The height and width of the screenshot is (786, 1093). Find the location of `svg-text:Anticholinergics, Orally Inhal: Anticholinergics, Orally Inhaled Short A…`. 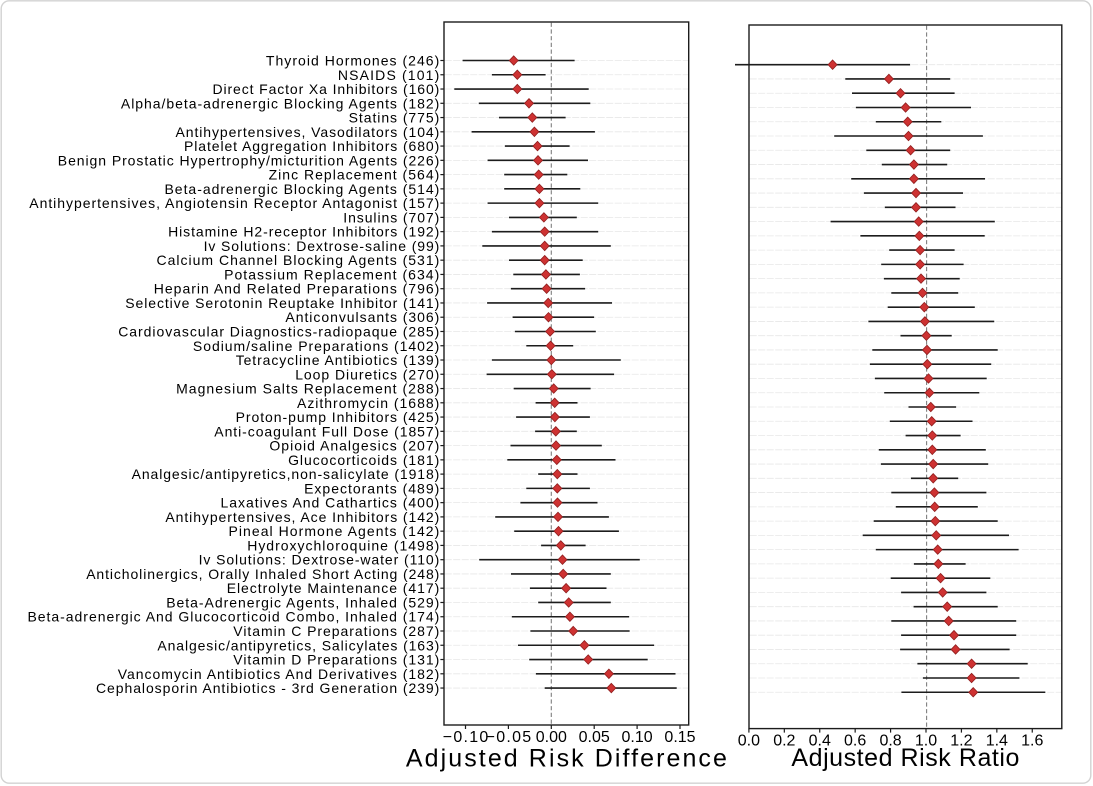

svg-text:Anticholinergics, Orally Inhal: Anticholinergics, Orally Inhaled Short A… is located at coordinates (262, 574).